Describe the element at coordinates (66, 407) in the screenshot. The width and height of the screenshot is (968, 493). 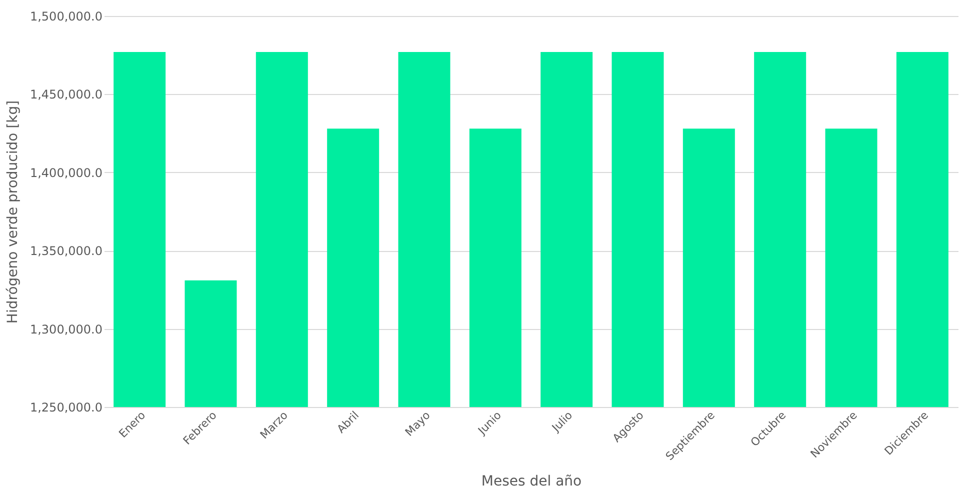
I see `y-tick-label: 1,250,000.0` at that location.